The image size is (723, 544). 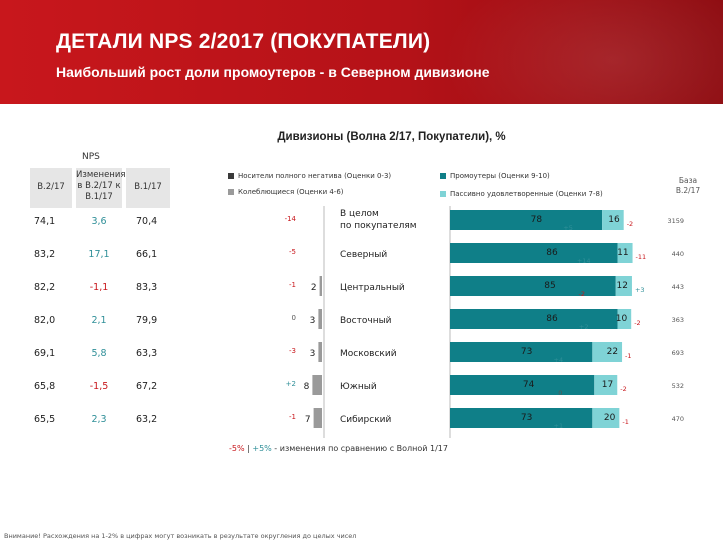 I want to click on legend-swatch-detractors, so click(x=231, y=192).